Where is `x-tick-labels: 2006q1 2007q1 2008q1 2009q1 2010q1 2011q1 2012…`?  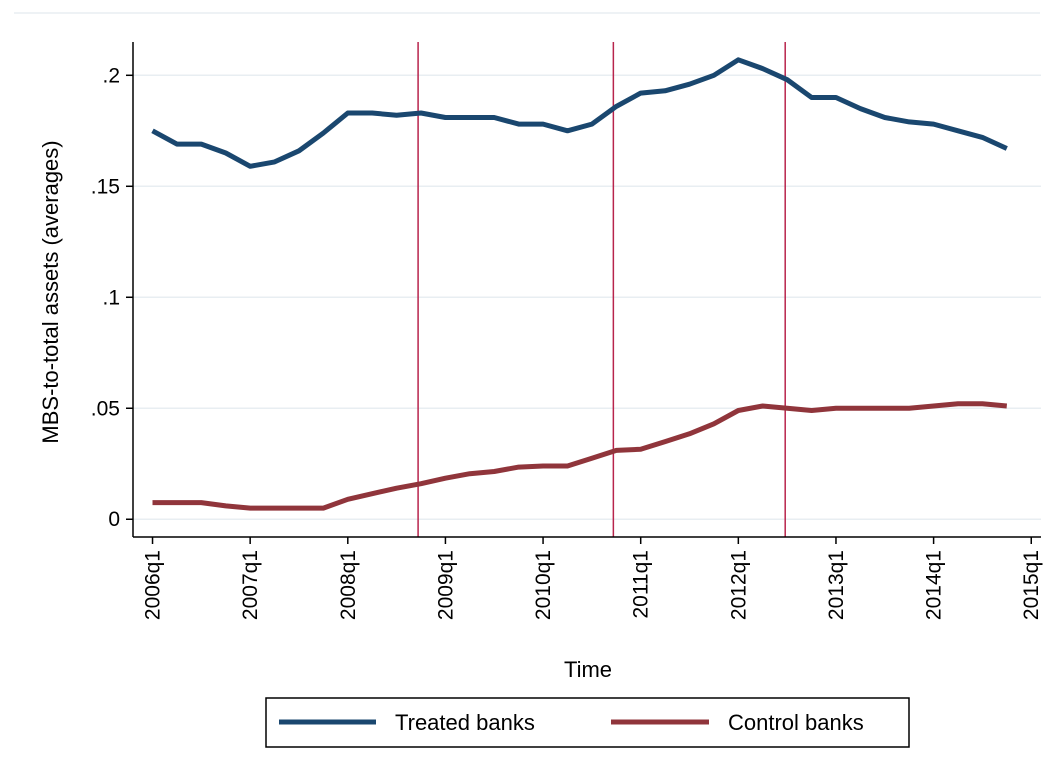
x-tick-labels: 2006q1 2007q1 2008q1 2009q1 2010q1 2011q1 2012… is located at coordinates (593, 585).